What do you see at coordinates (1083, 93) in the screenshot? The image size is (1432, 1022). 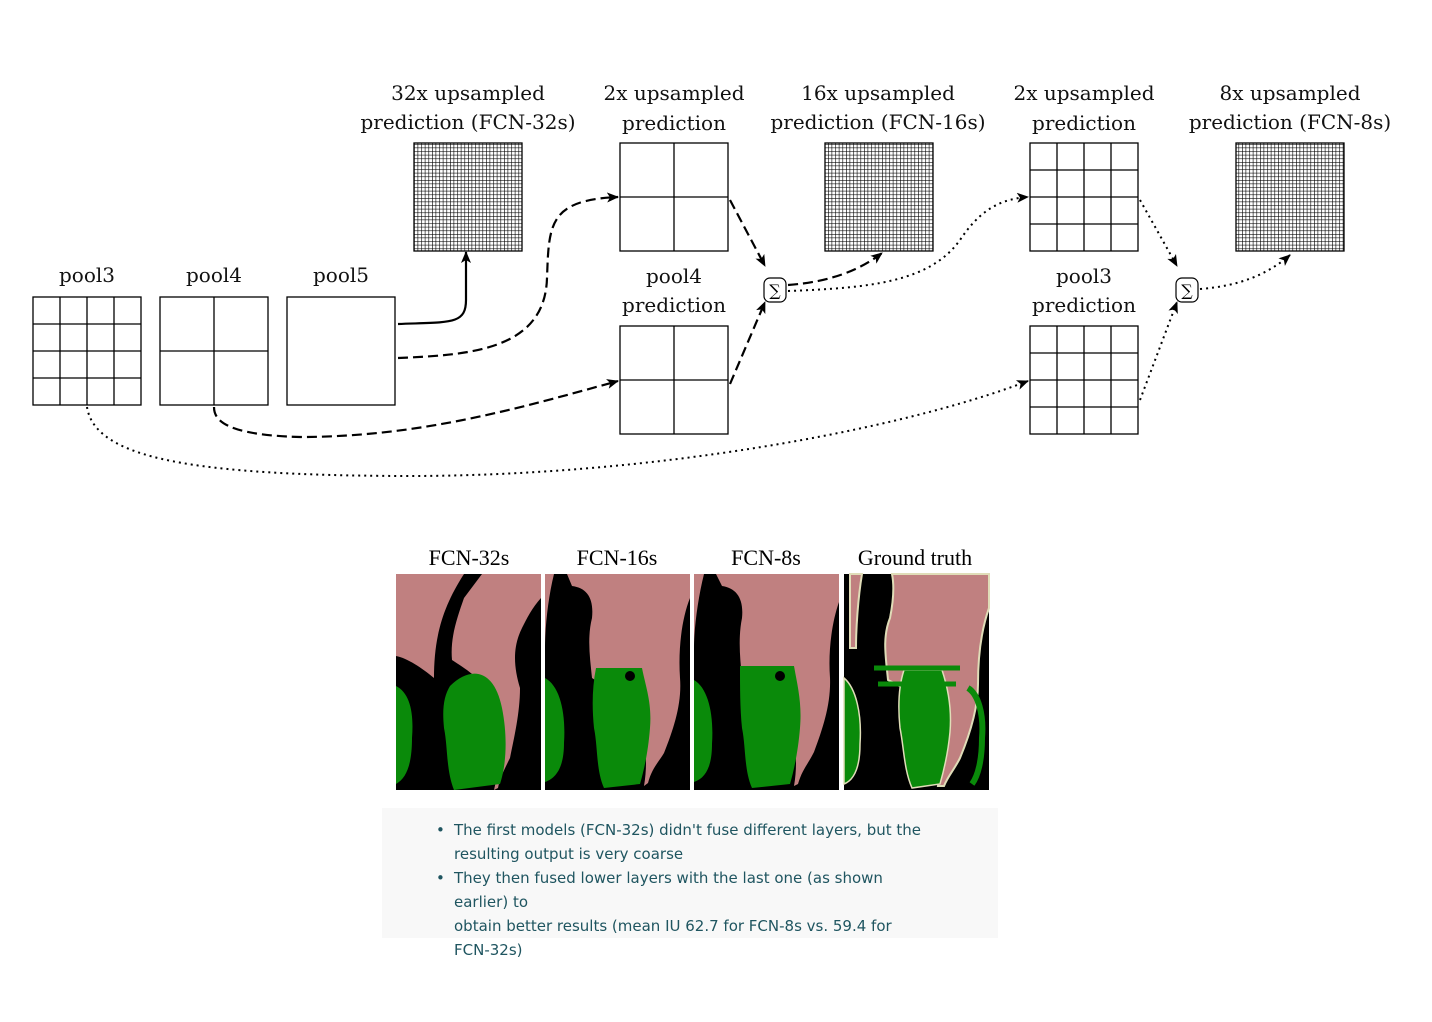 I see `up2b-label-line1: 2x upsampled` at bounding box center [1083, 93].